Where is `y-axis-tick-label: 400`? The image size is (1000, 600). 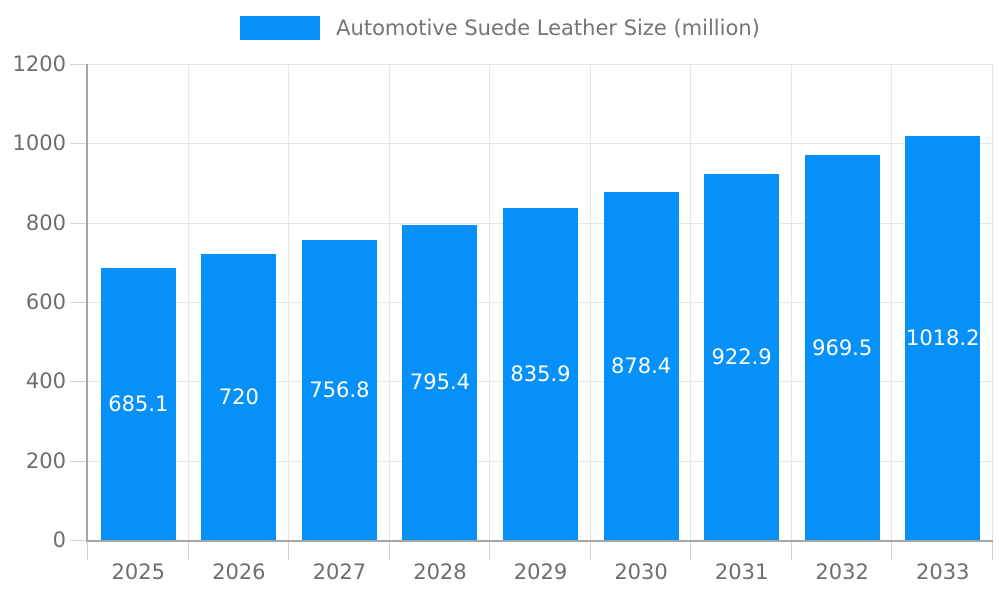 y-axis-tick-label: 400 is located at coordinates (45, 381).